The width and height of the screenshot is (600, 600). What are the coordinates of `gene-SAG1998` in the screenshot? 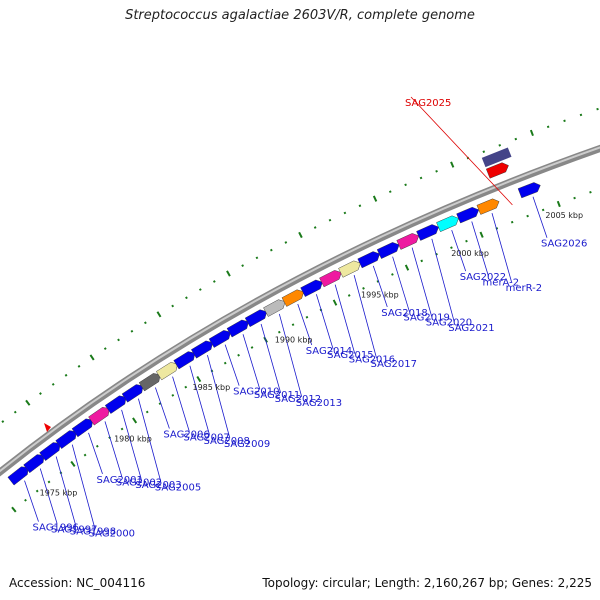 It's located at (51, 450).